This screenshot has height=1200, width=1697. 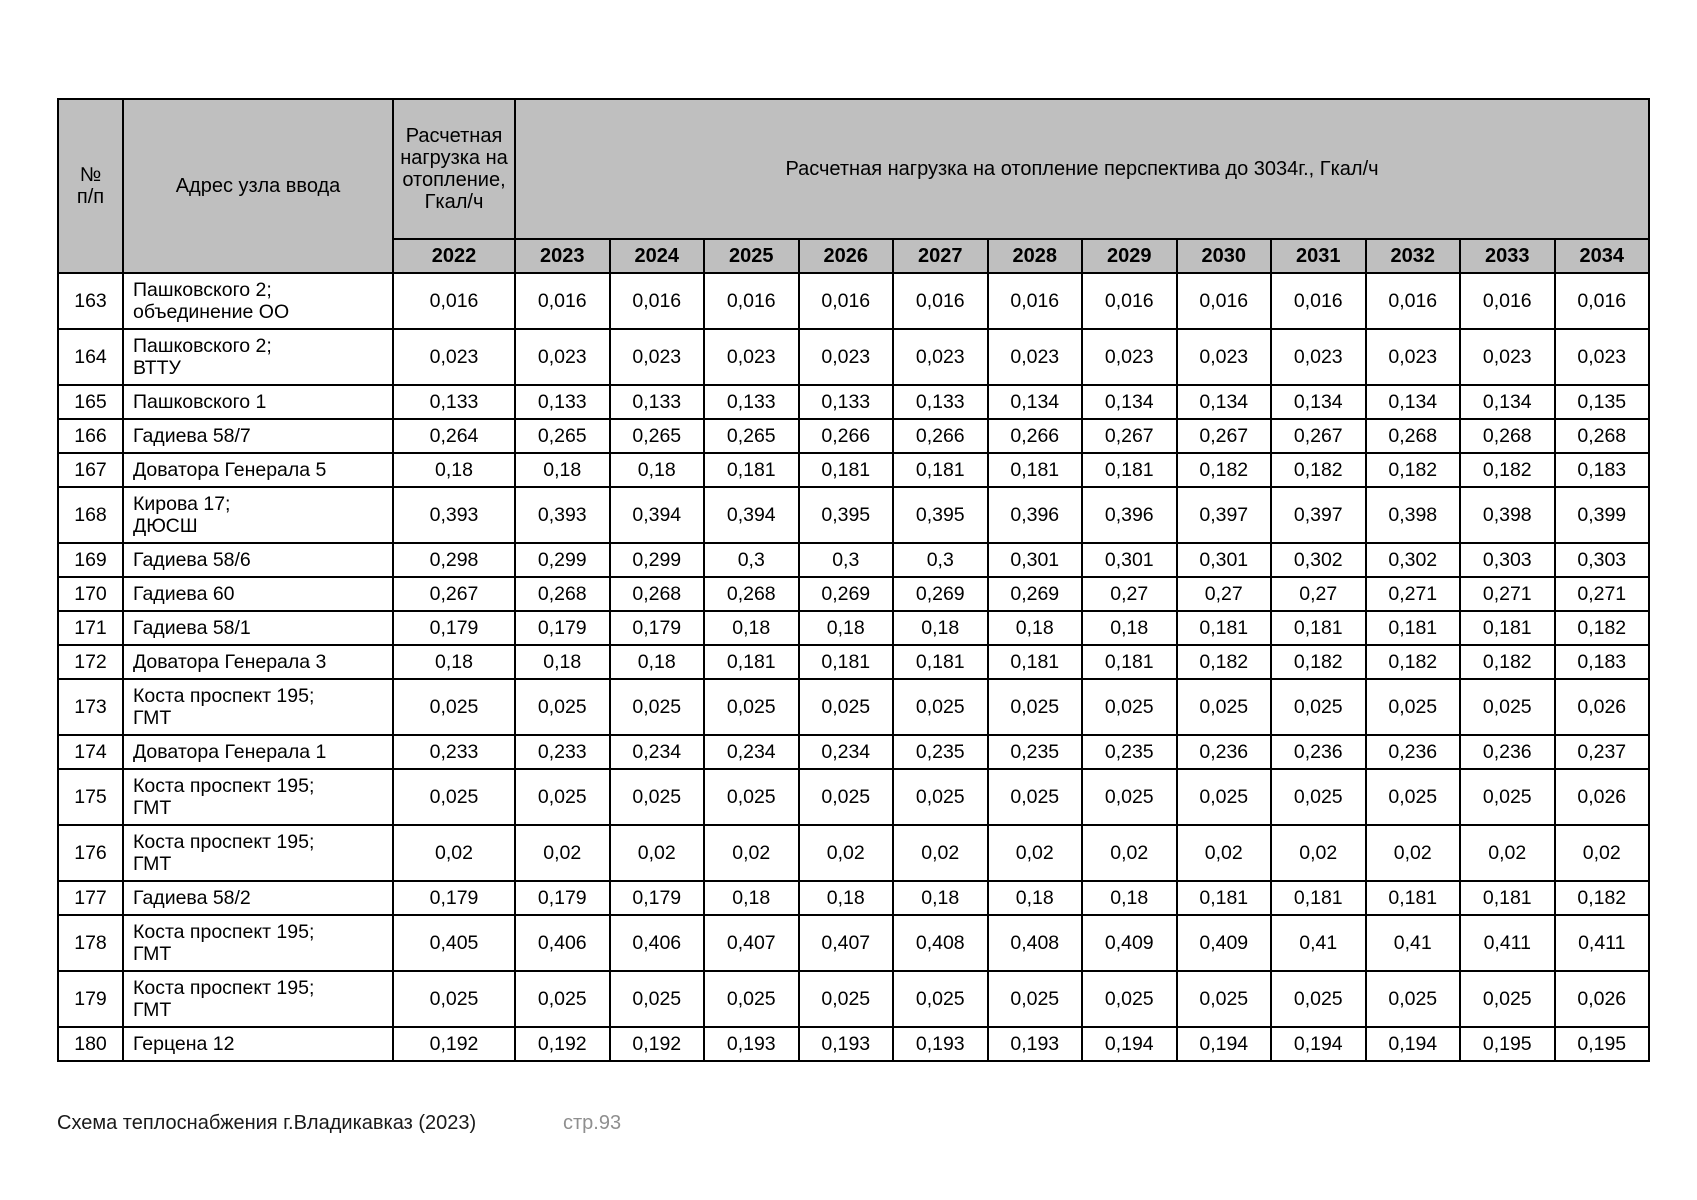 I want to click on row-value: 0,411, so click(x=1601, y=943).